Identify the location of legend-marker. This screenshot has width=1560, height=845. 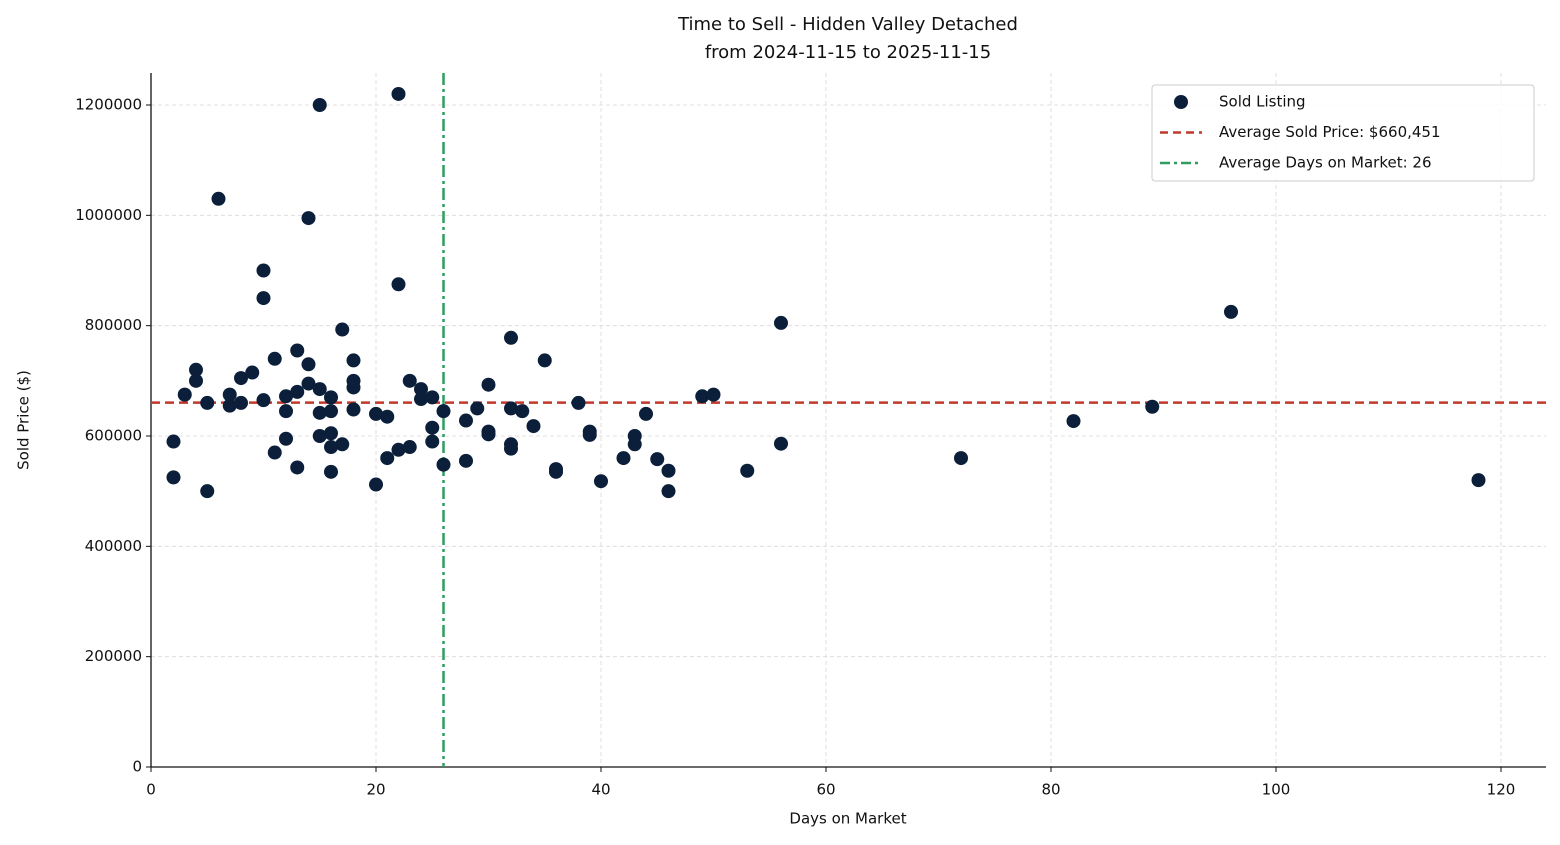
(1181, 102).